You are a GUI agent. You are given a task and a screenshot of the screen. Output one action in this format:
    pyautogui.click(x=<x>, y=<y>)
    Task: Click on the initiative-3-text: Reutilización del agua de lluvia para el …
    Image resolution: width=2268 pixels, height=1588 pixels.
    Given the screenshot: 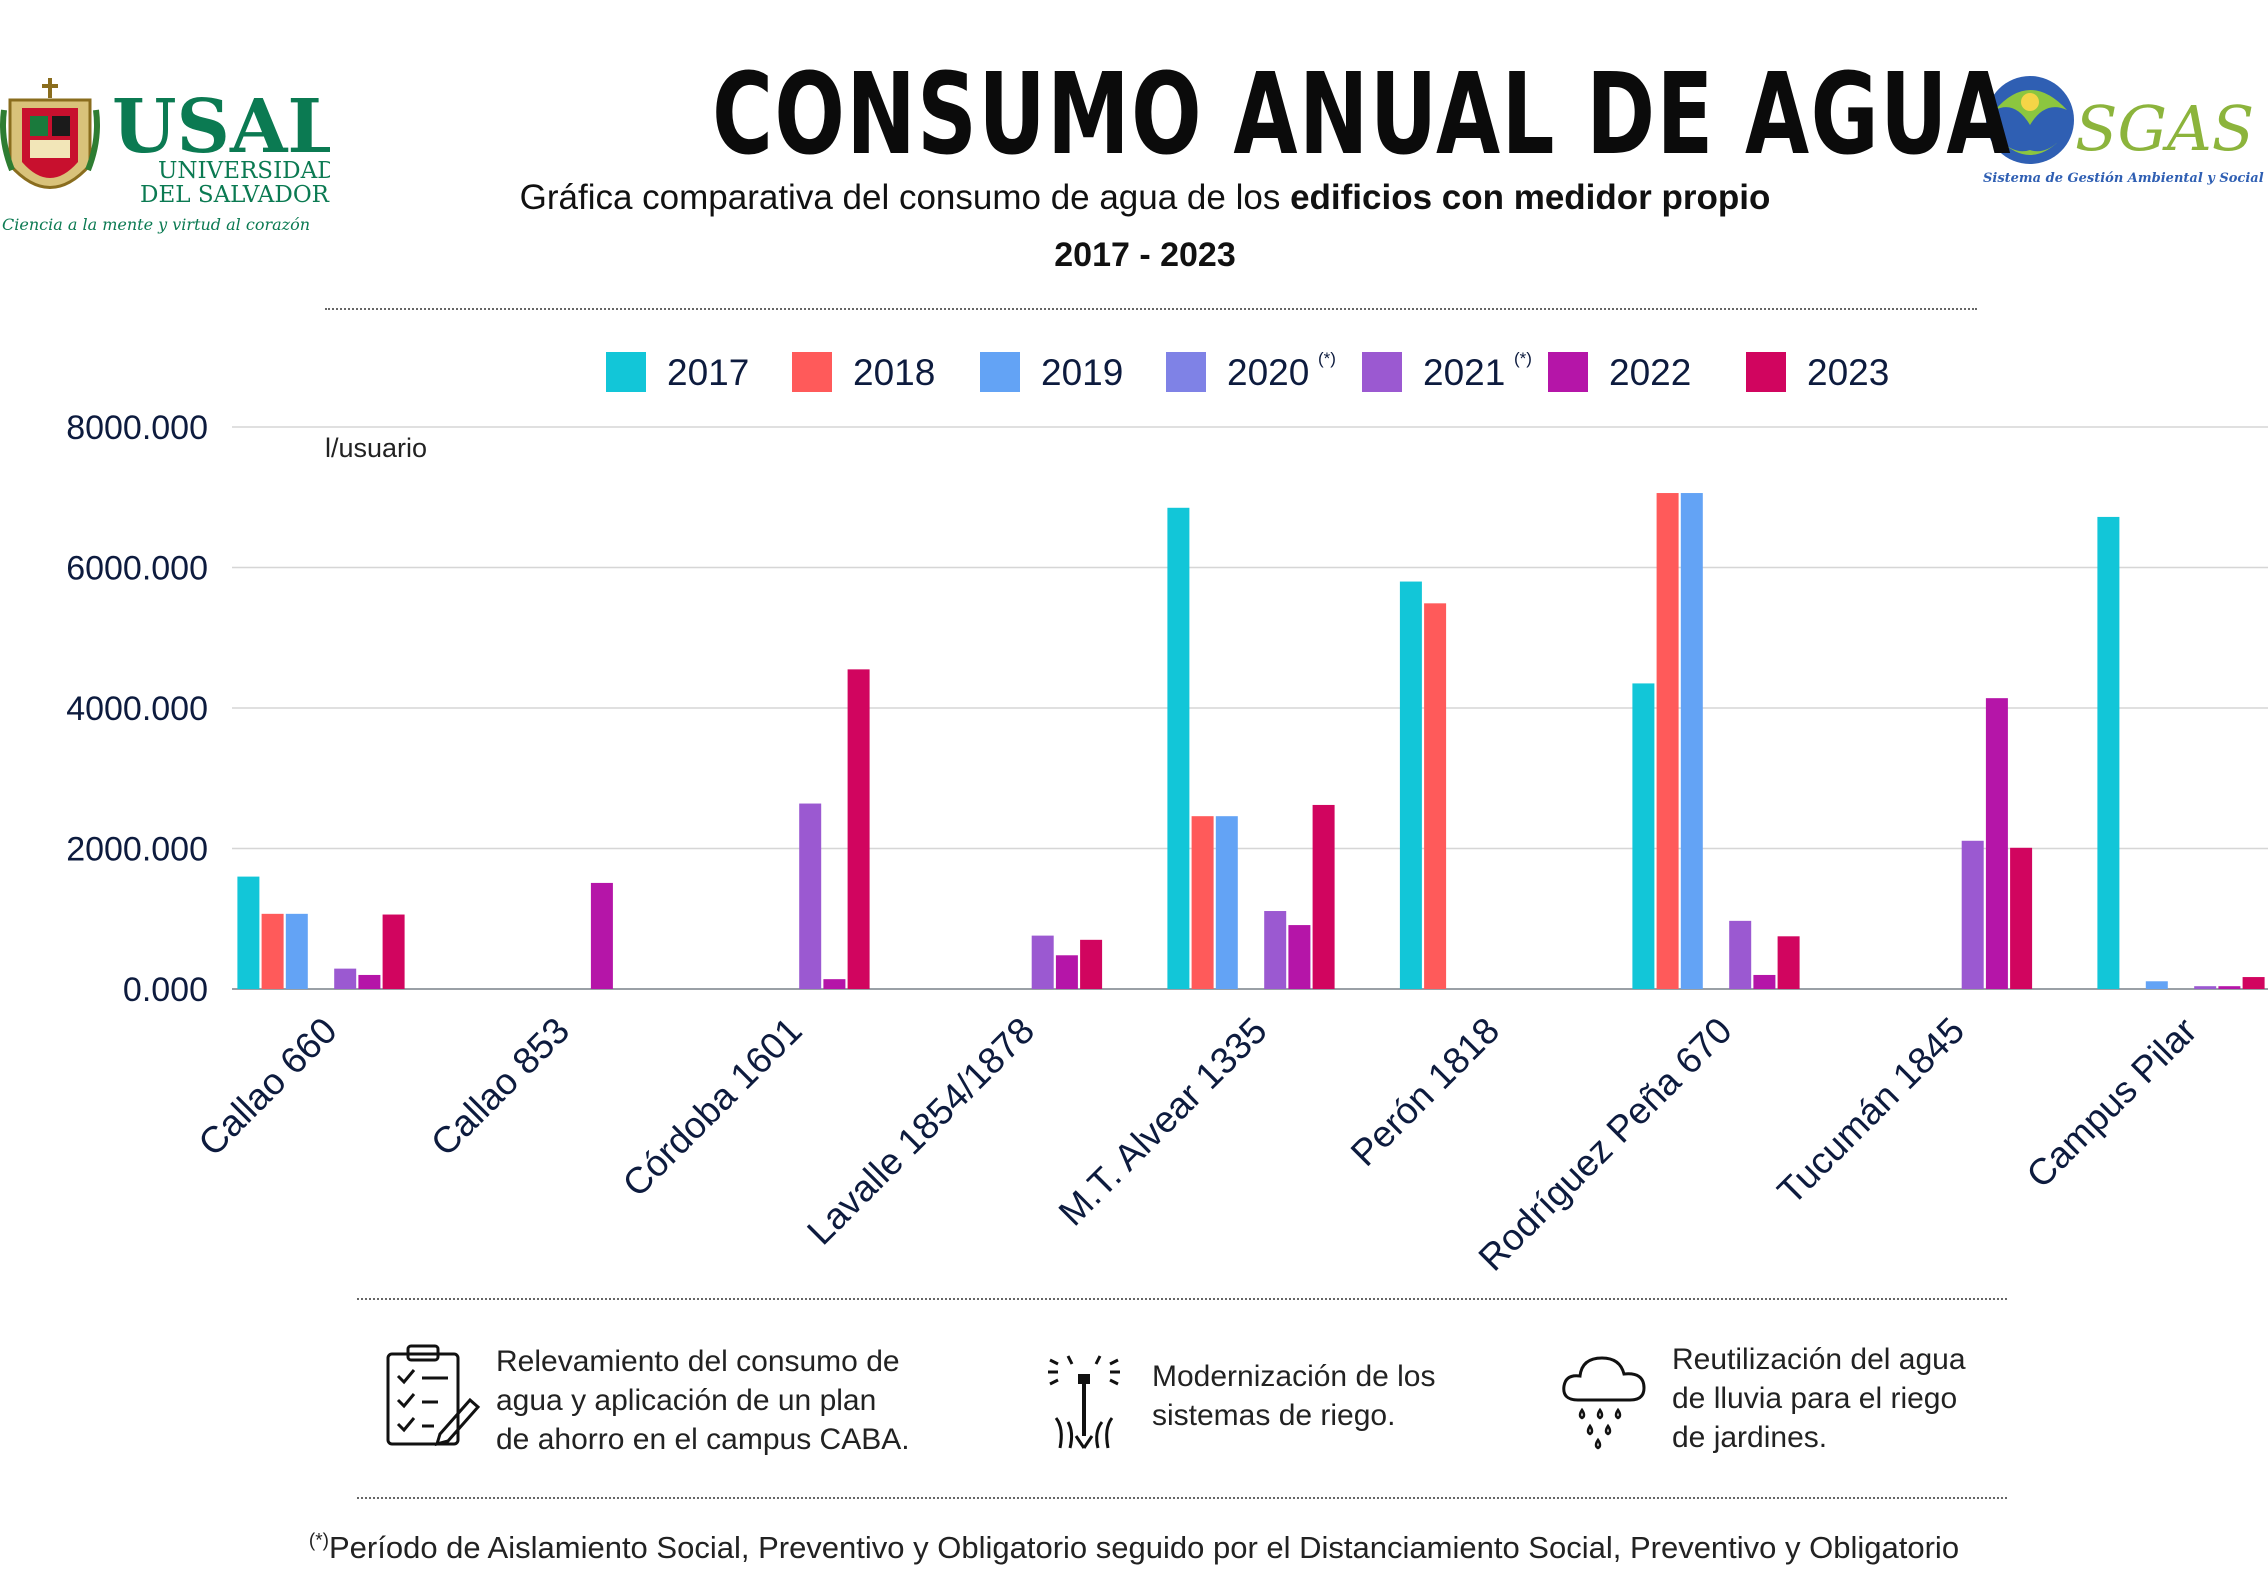 What is the action you would take?
    pyautogui.click(x=1819, y=1398)
    